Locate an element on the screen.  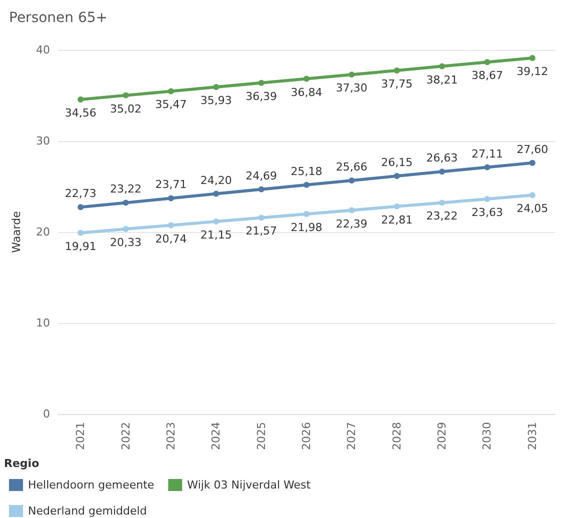
legend-label: Hellendoorn gemeente is located at coordinates (91, 485).